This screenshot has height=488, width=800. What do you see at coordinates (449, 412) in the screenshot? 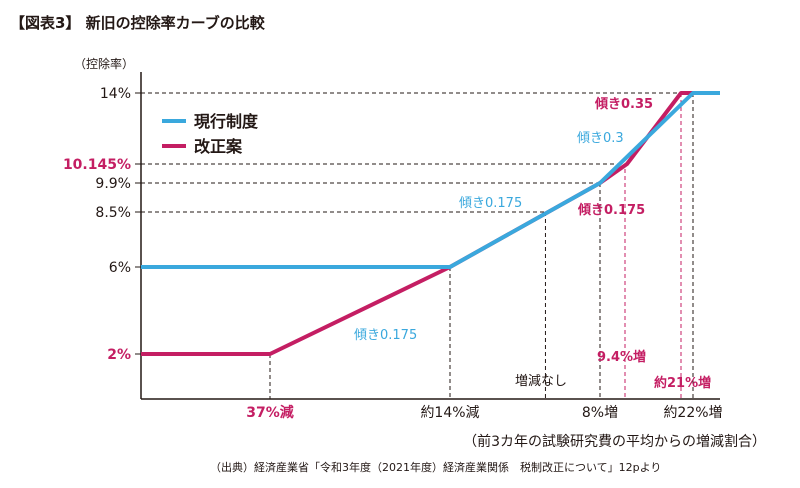
I see `x-tick-label-14: 約14%減` at bounding box center [449, 412].